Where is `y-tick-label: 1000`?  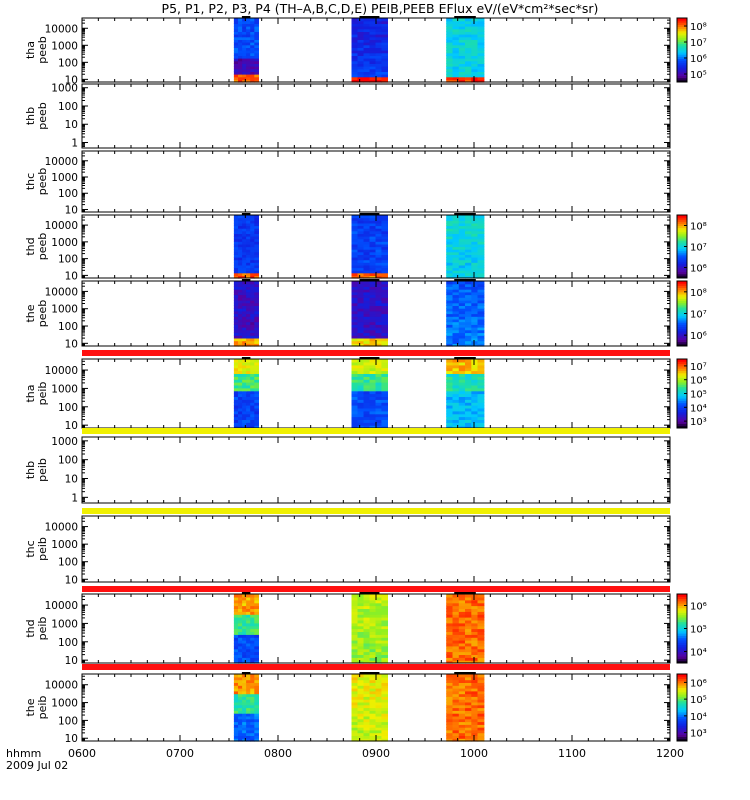 y-tick-label: 1000 is located at coordinates (64, 46).